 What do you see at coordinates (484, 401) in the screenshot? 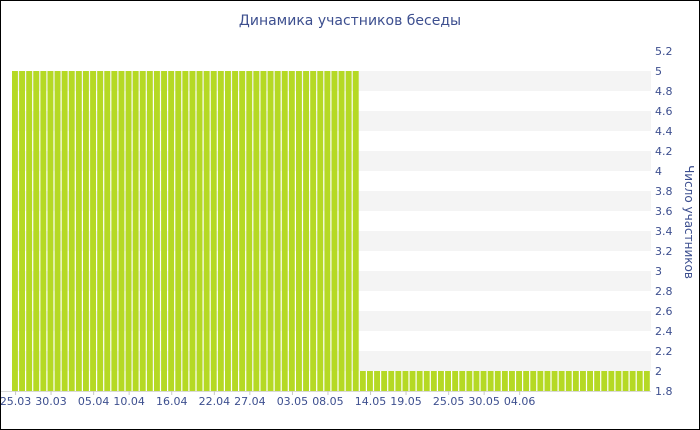
I see `x-tick-label: 30.05` at bounding box center [484, 401].